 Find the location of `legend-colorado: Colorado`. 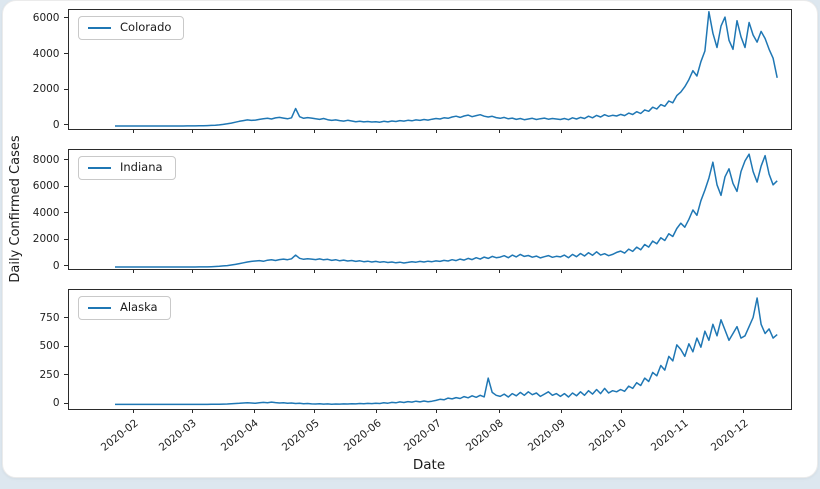

legend-colorado: Colorado is located at coordinates (131, 28).